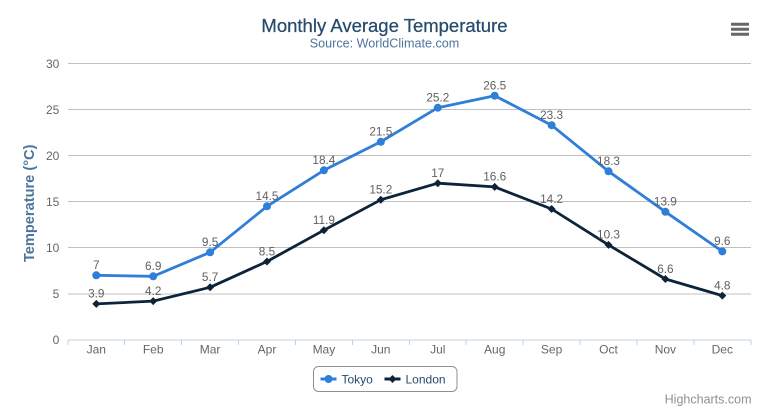  Describe the element at coordinates (380, 350) in the screenshot. I see `svg-text: Jun` at that location.